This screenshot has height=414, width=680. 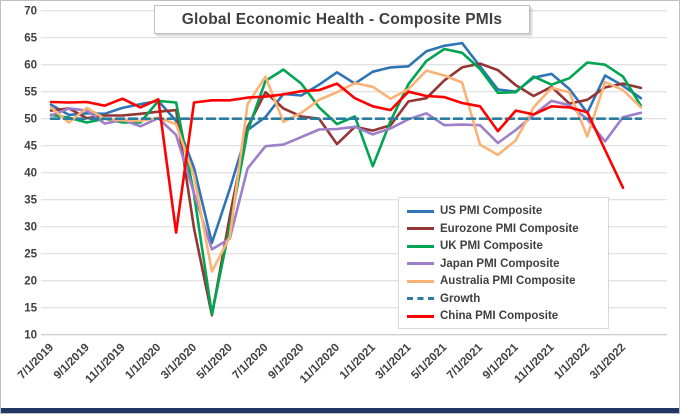 I want to click on legend-item-australia-pmi-composite: Australia PMI Composite, so click(x=504, y=281).